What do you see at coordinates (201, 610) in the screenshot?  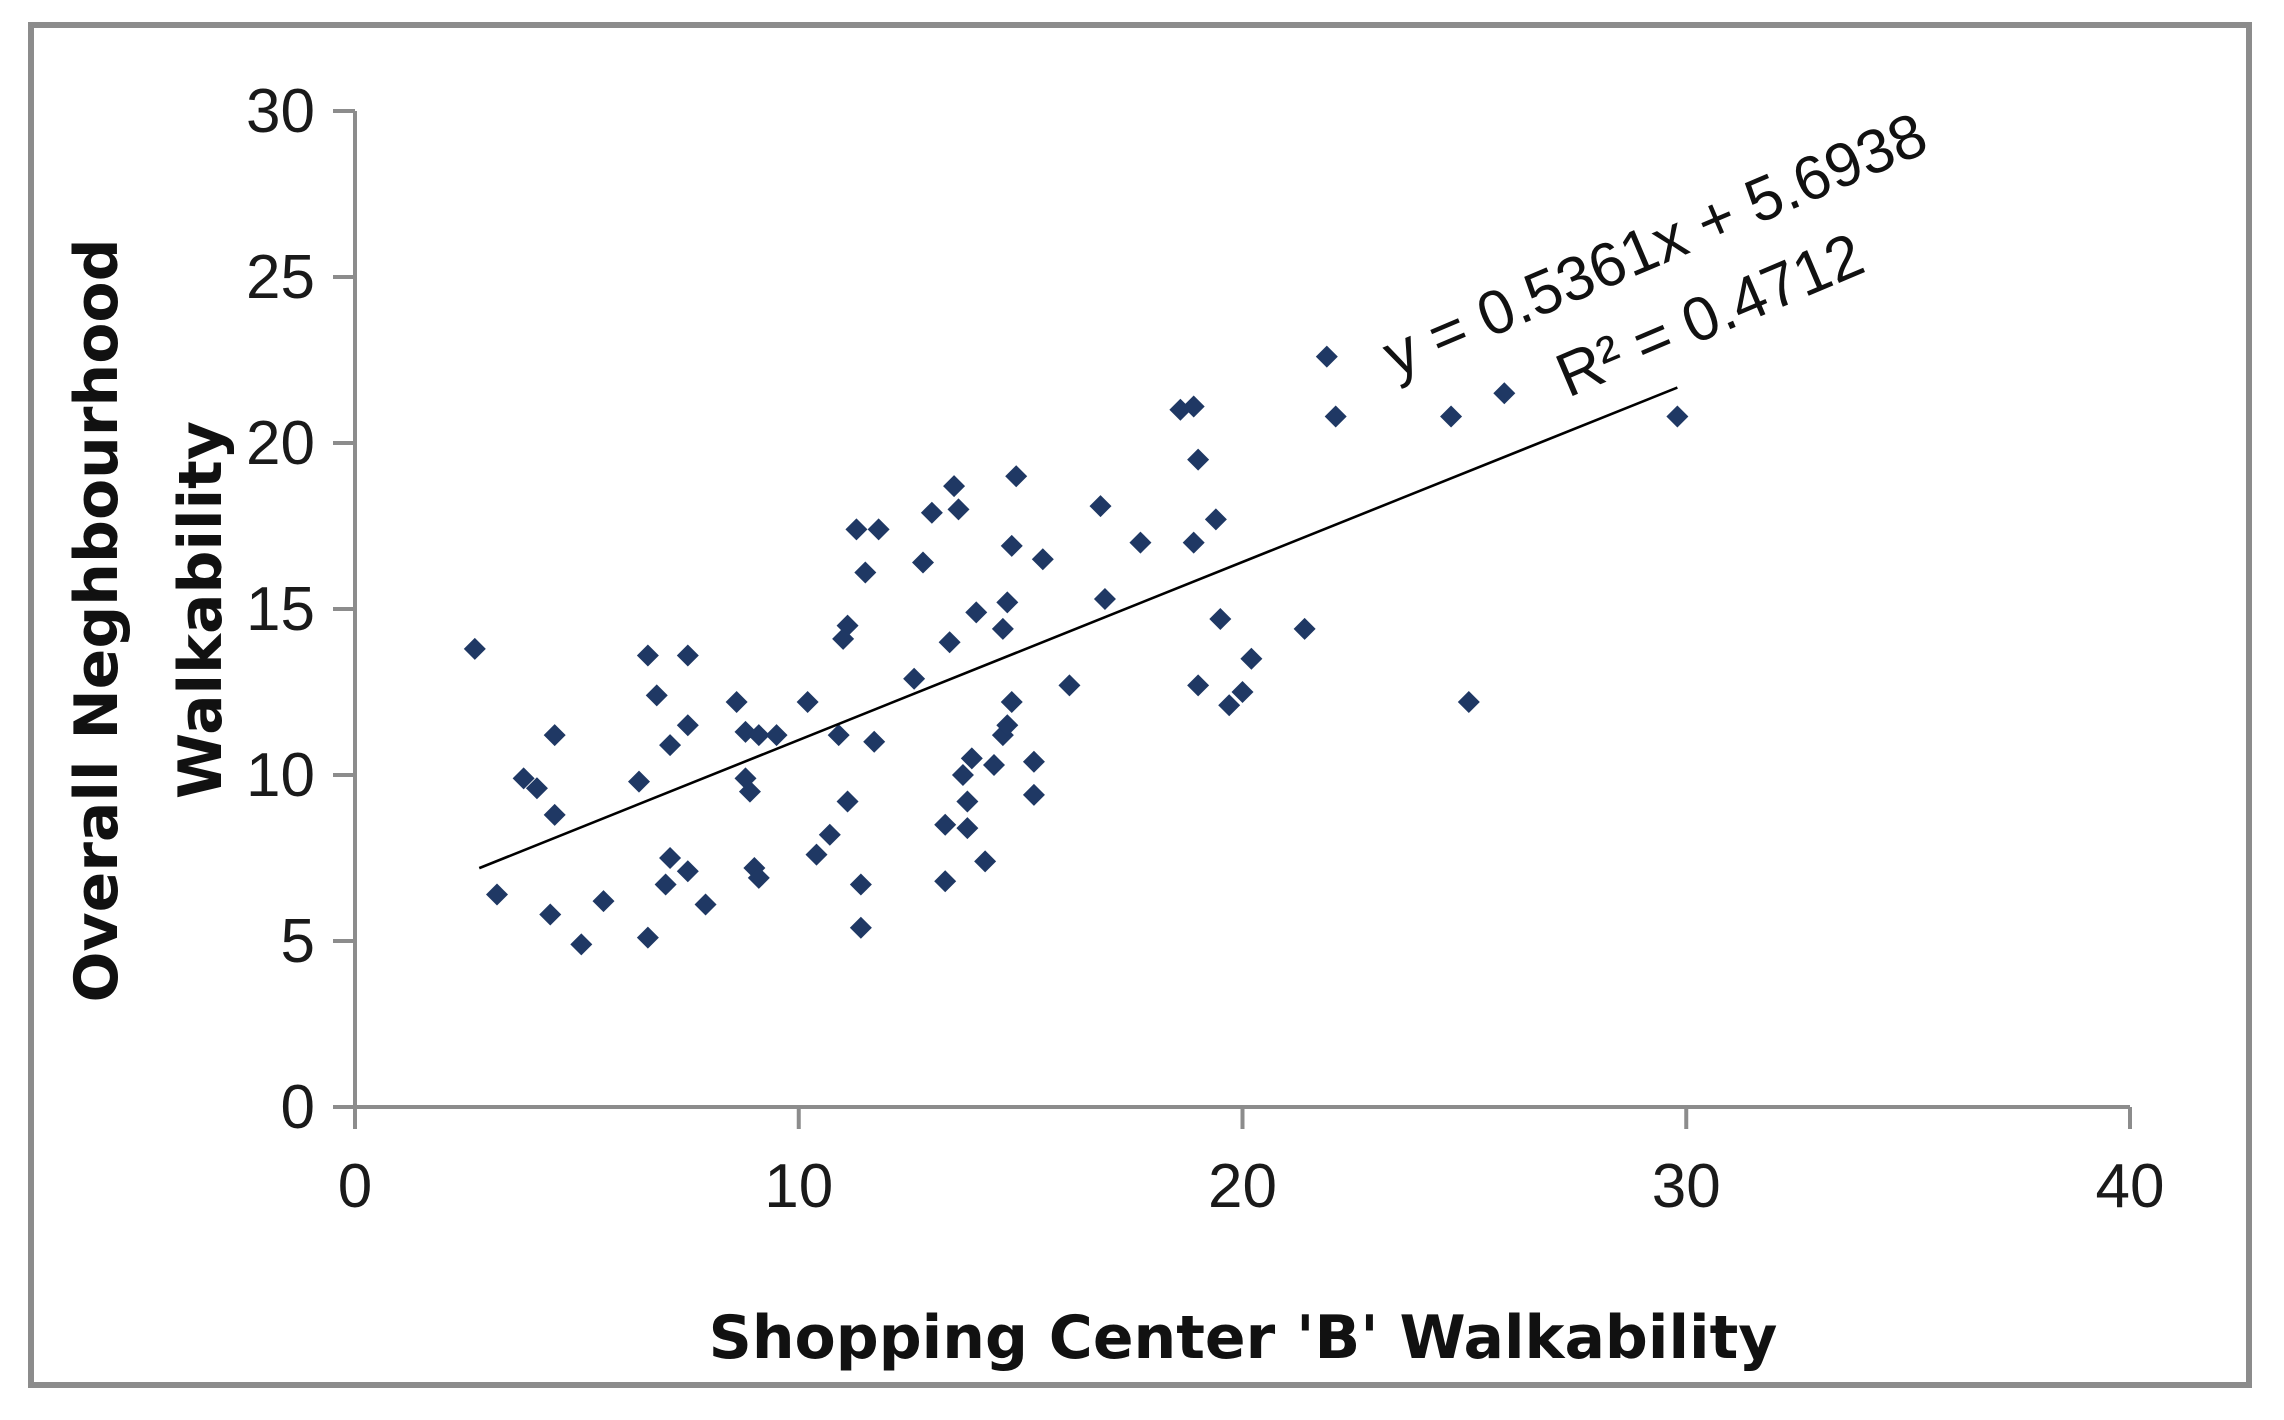 I see `y-axis-title-line-2: Walkability` at bounding box center [201, 610].